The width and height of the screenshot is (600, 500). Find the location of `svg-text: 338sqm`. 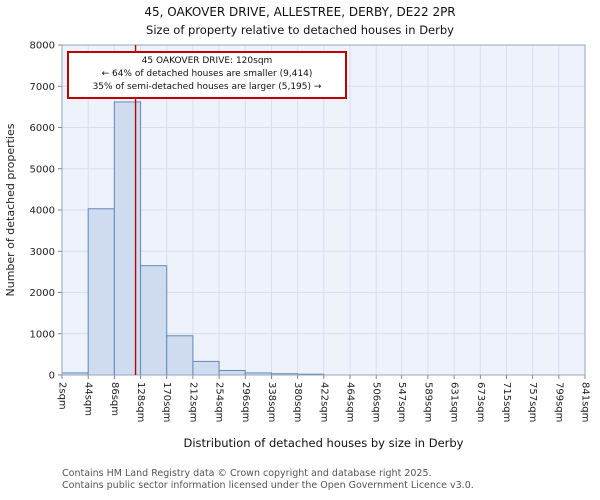

svg-text: 338sqm is located at coordinates (271, 402).